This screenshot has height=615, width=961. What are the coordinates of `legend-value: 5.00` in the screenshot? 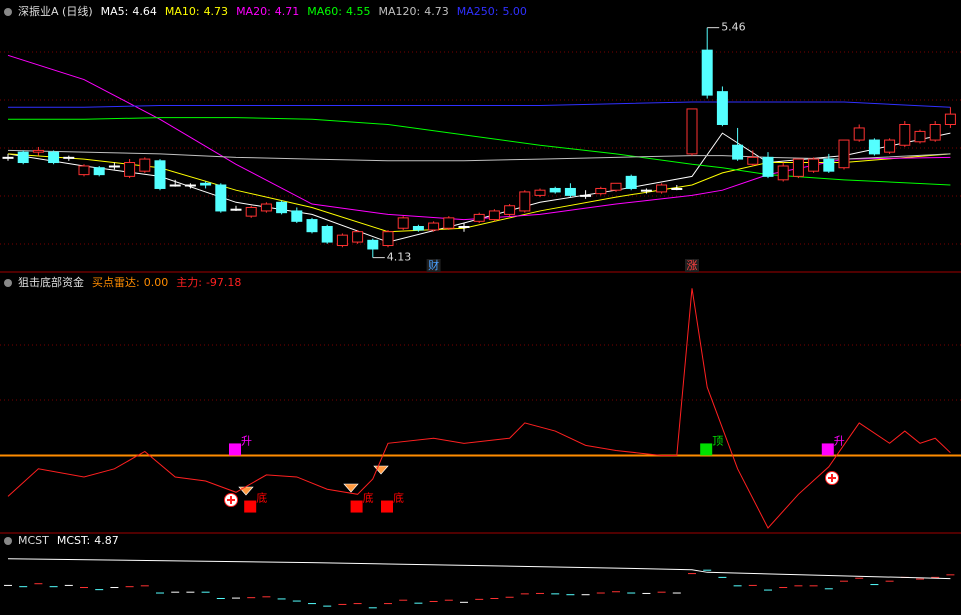 It's located at (514, 11).